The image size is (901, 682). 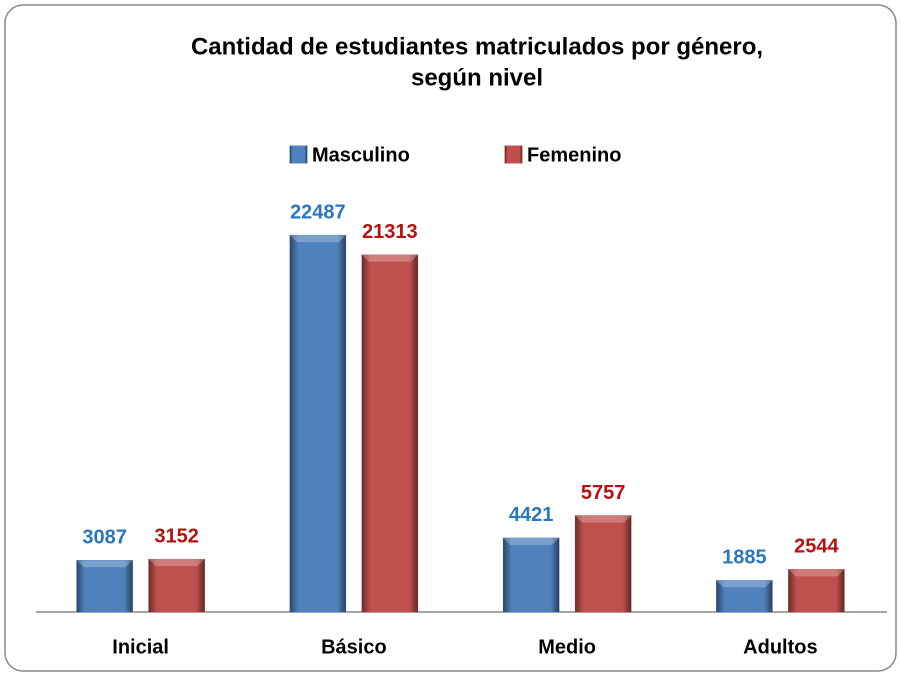 I want to click on data-label: 3152, so click(x=176, y=536).